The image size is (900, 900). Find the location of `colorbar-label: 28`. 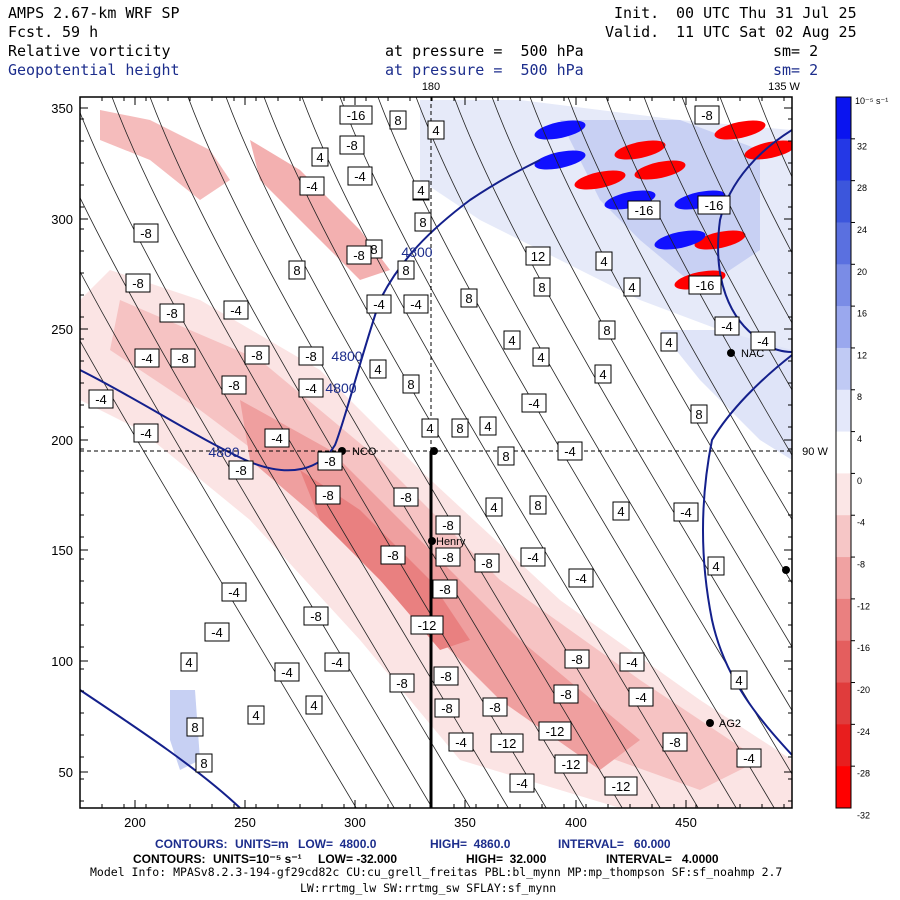

colorbar-label: 28 is located at coordinates (862, 188).